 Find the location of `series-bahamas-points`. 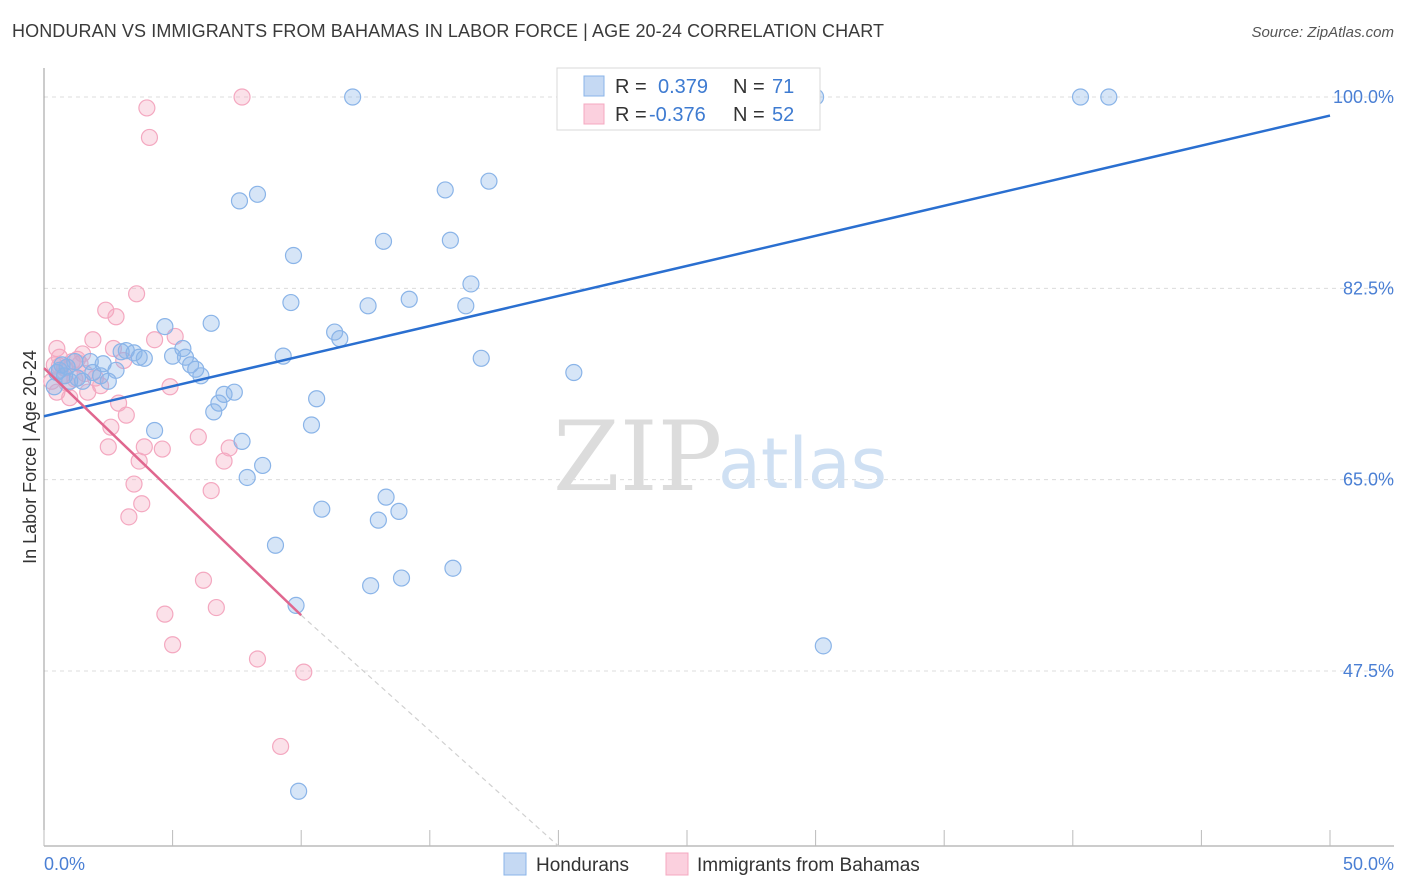

series-bahamas-points is located at coordinates (178, 422).